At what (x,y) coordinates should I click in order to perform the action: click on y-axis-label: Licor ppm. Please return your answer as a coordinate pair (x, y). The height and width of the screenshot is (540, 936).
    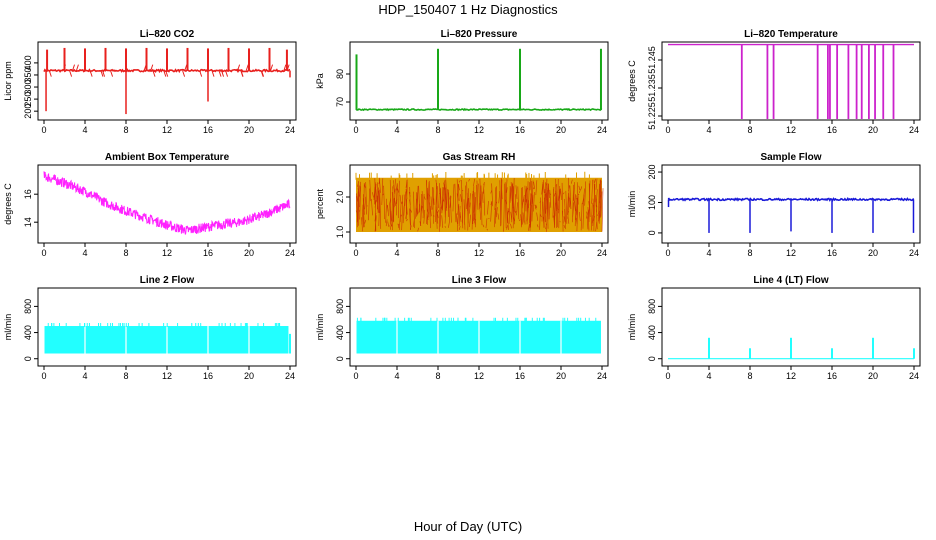
    Looking at the image, I should click on (8, 81).